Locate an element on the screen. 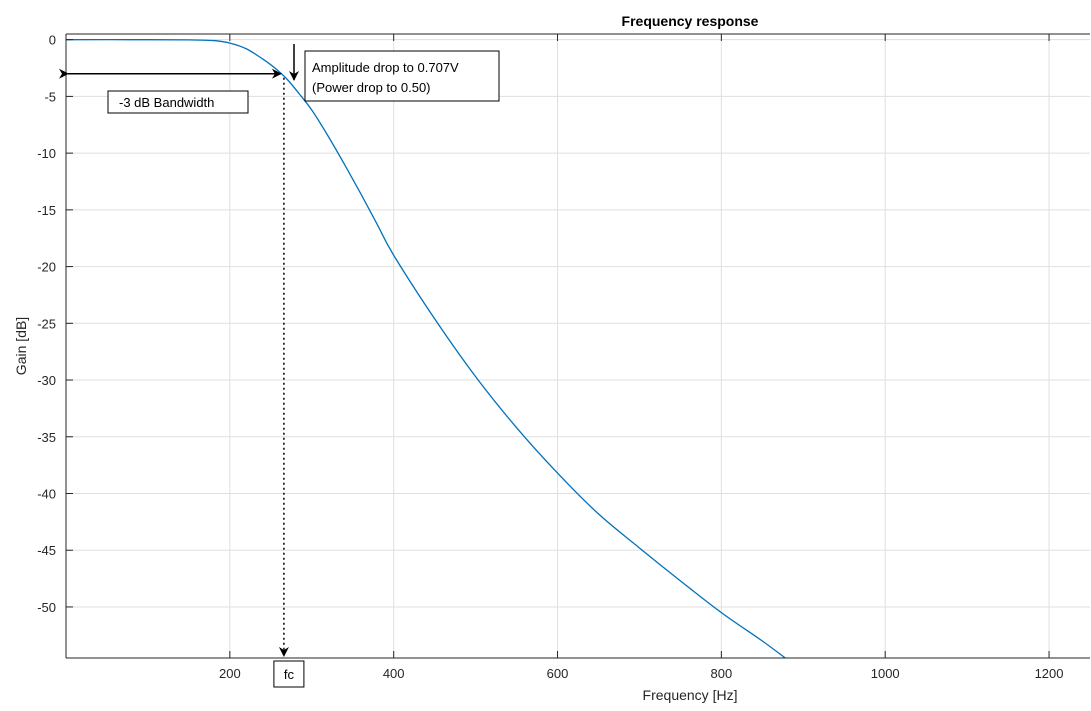 Image resolution: width=1091 pixels, height=711 pixels. chart-title: Frequency response is located at coordinates (690, 21).